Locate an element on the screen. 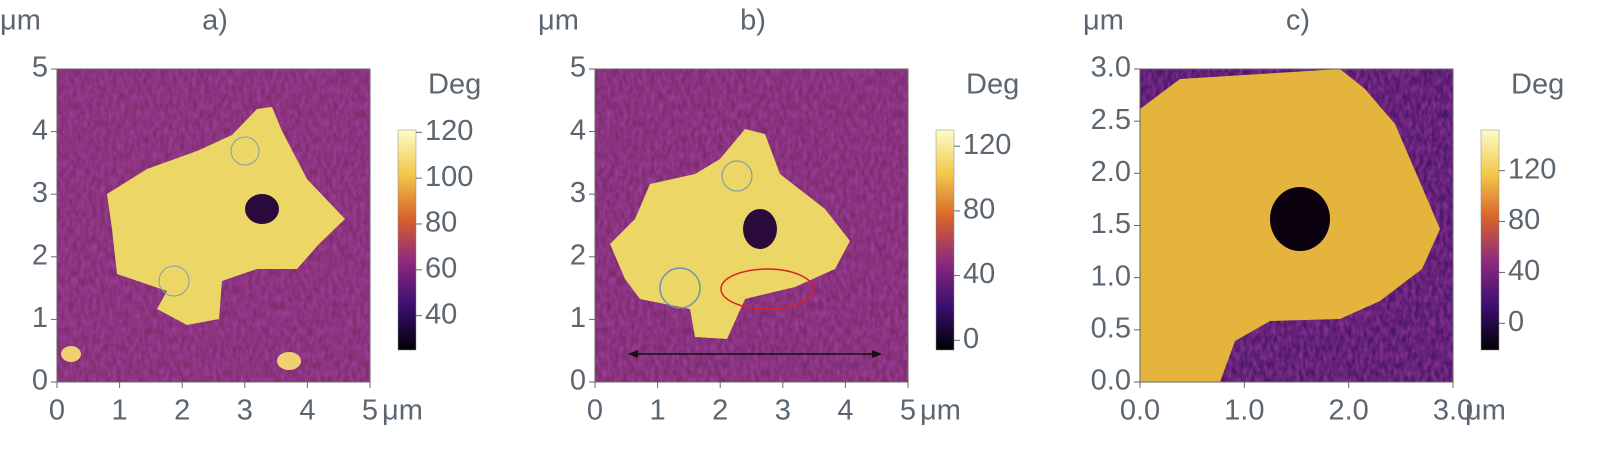 The width and height of the screenshot is (1600, 455). y-tick-label: 3.0 is located at coordinates (1111, 68).